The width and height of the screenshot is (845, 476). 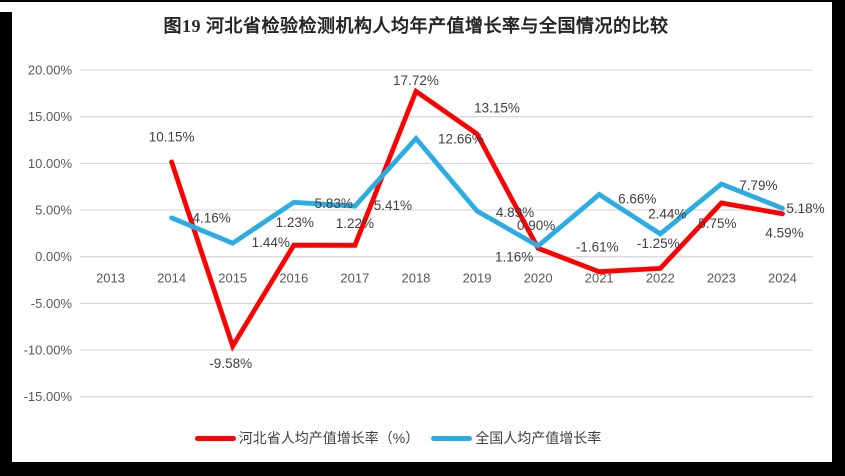 I want to click on y-axis-tick-label: 20.00%, so click(x=50, y=70).